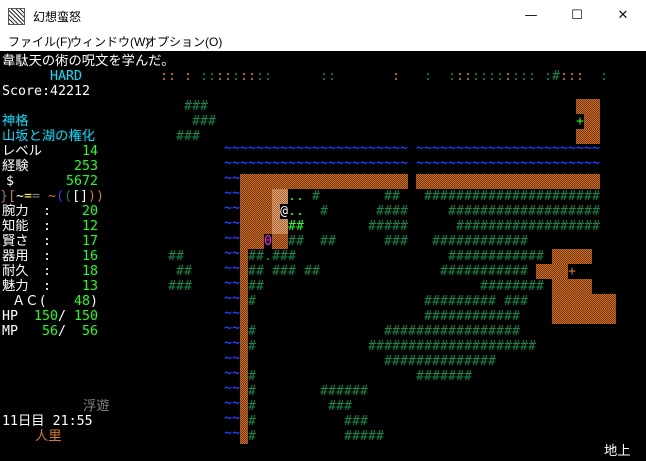 This screenshot has height=461, width=646. I want to click on hp-max: 150, so click(86, 316).